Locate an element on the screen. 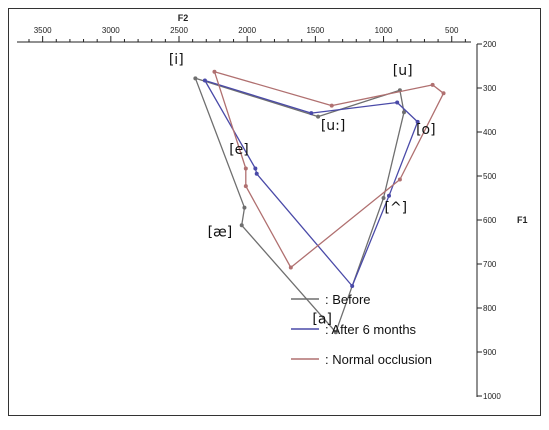  x-axis: 3500 3000 2500 2000 1500 1000 500 is located at coordinates (244, 34).